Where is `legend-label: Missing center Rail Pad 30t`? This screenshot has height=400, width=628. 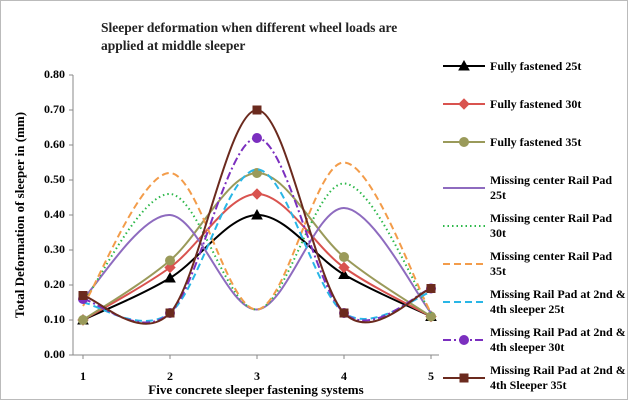 legend-label: Missing center Rail Pad 30t is located at coordinates (551, 225).